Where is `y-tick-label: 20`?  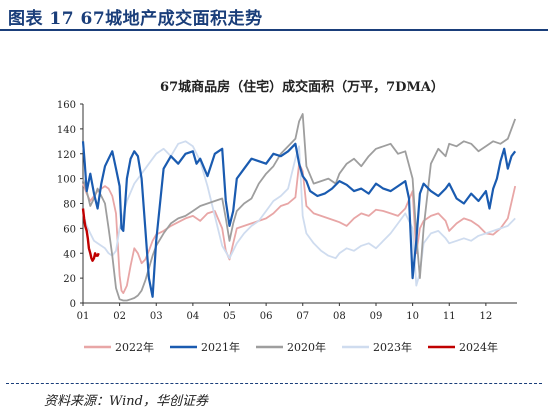
y-tick-label: 20 is located at coordinates (69, 279).